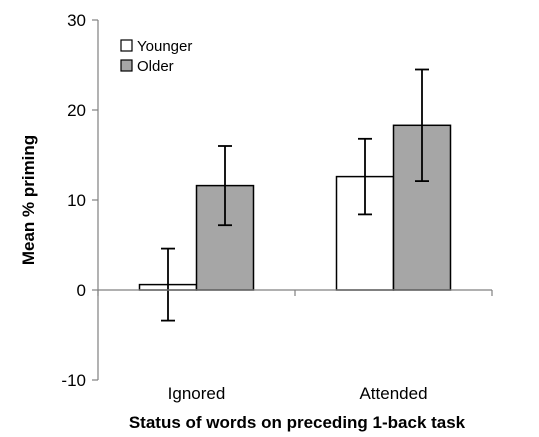 The height and width of the screenshot is (437, 539). Describe the element at coordinates (126, 65) in the screenshot. I see `legend-swatch-older` at that location.